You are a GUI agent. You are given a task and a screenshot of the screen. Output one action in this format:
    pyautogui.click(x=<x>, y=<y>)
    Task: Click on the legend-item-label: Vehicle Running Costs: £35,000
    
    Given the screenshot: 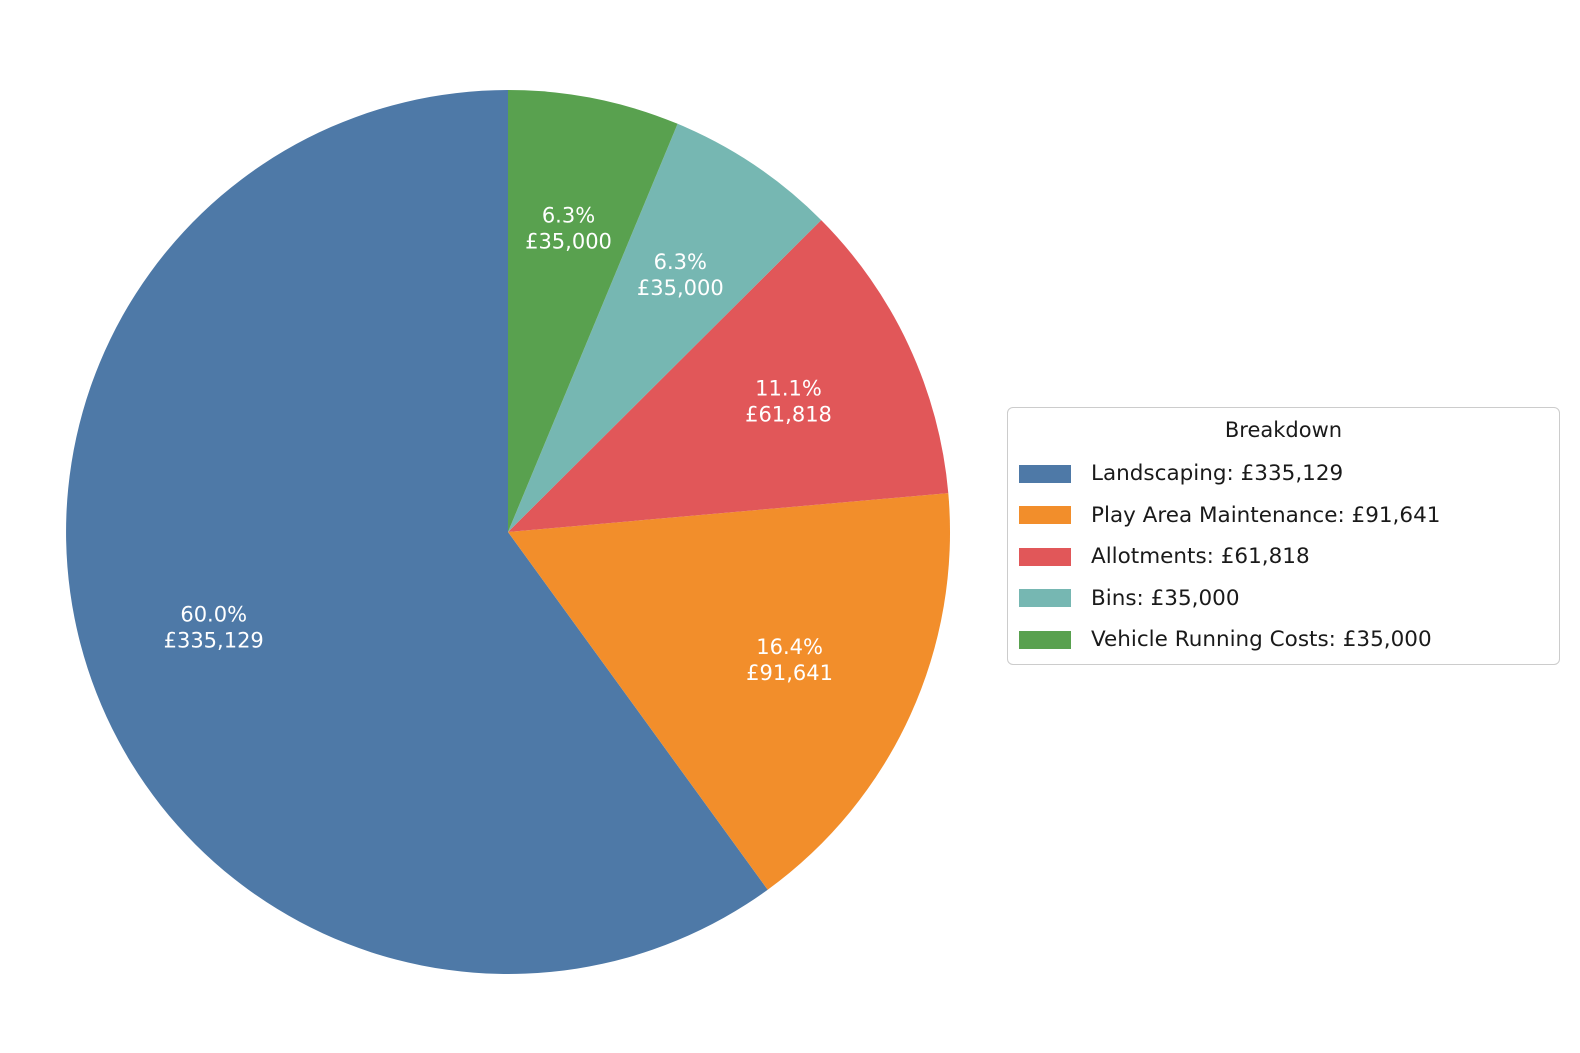 What is the action you would take?
    pyautogui.click(x=1261, y=640)
    